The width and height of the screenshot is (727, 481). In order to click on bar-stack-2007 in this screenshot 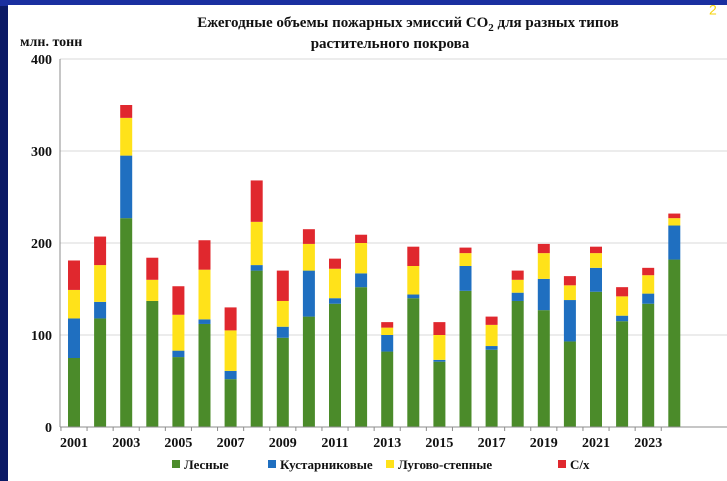, I will do `click(230, 367)`.